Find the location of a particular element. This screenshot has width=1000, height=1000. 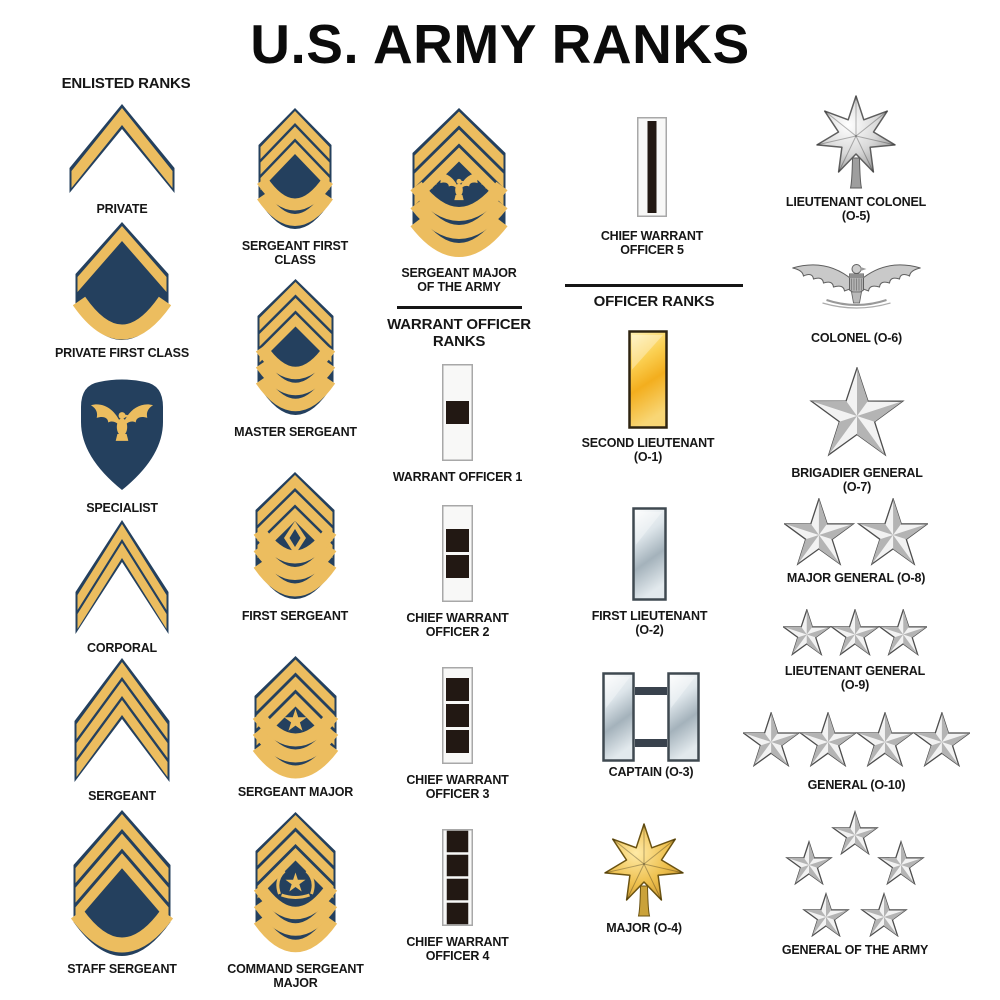

sma-label-line1: SERGEANT MAJOR is located at coordinates (459, 273).